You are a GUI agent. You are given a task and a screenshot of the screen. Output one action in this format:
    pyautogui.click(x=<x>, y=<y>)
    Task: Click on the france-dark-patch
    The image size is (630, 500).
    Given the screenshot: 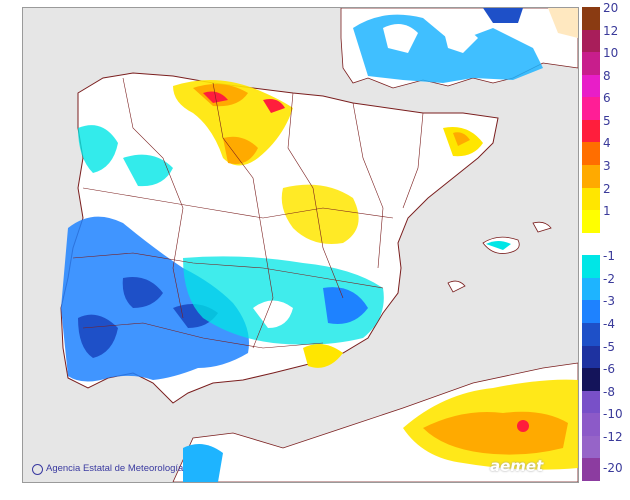 What is the action you would take?
    pyautogui.click(x=503, y=15)
    